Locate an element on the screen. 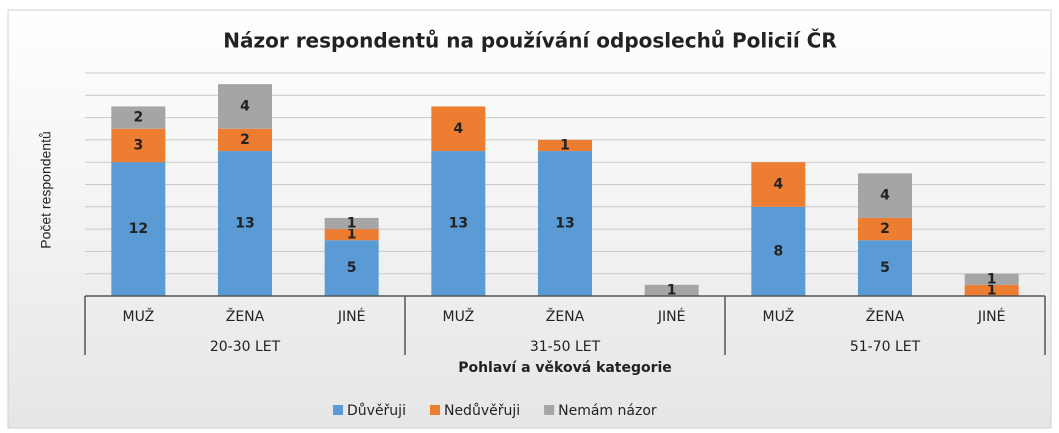  data-label: 3 is located at coordinates (138, 145).